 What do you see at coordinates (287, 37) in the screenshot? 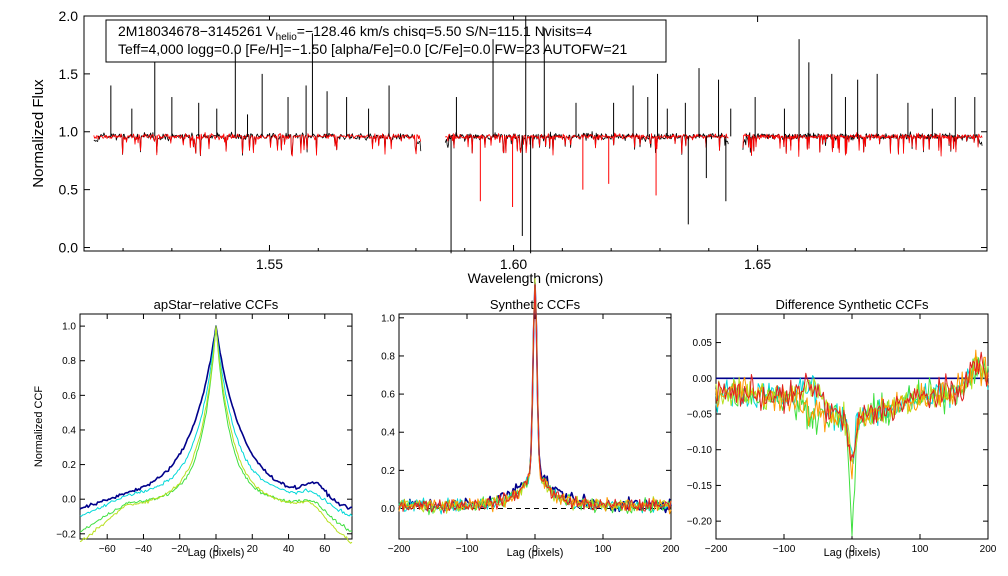
I see `info-helio-subscript: helio` at bounding box center [287, 37].